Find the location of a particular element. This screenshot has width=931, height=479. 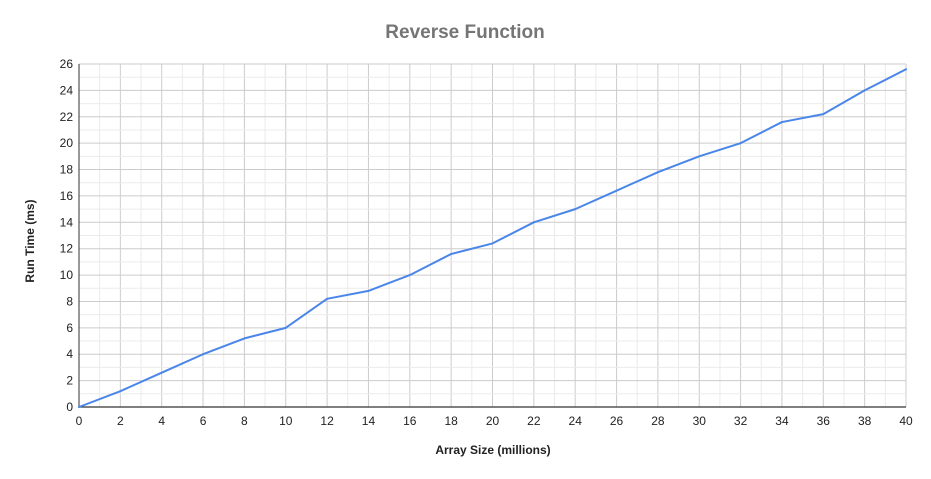

x-tick-label: 30 is located at coordinates (700, 421).